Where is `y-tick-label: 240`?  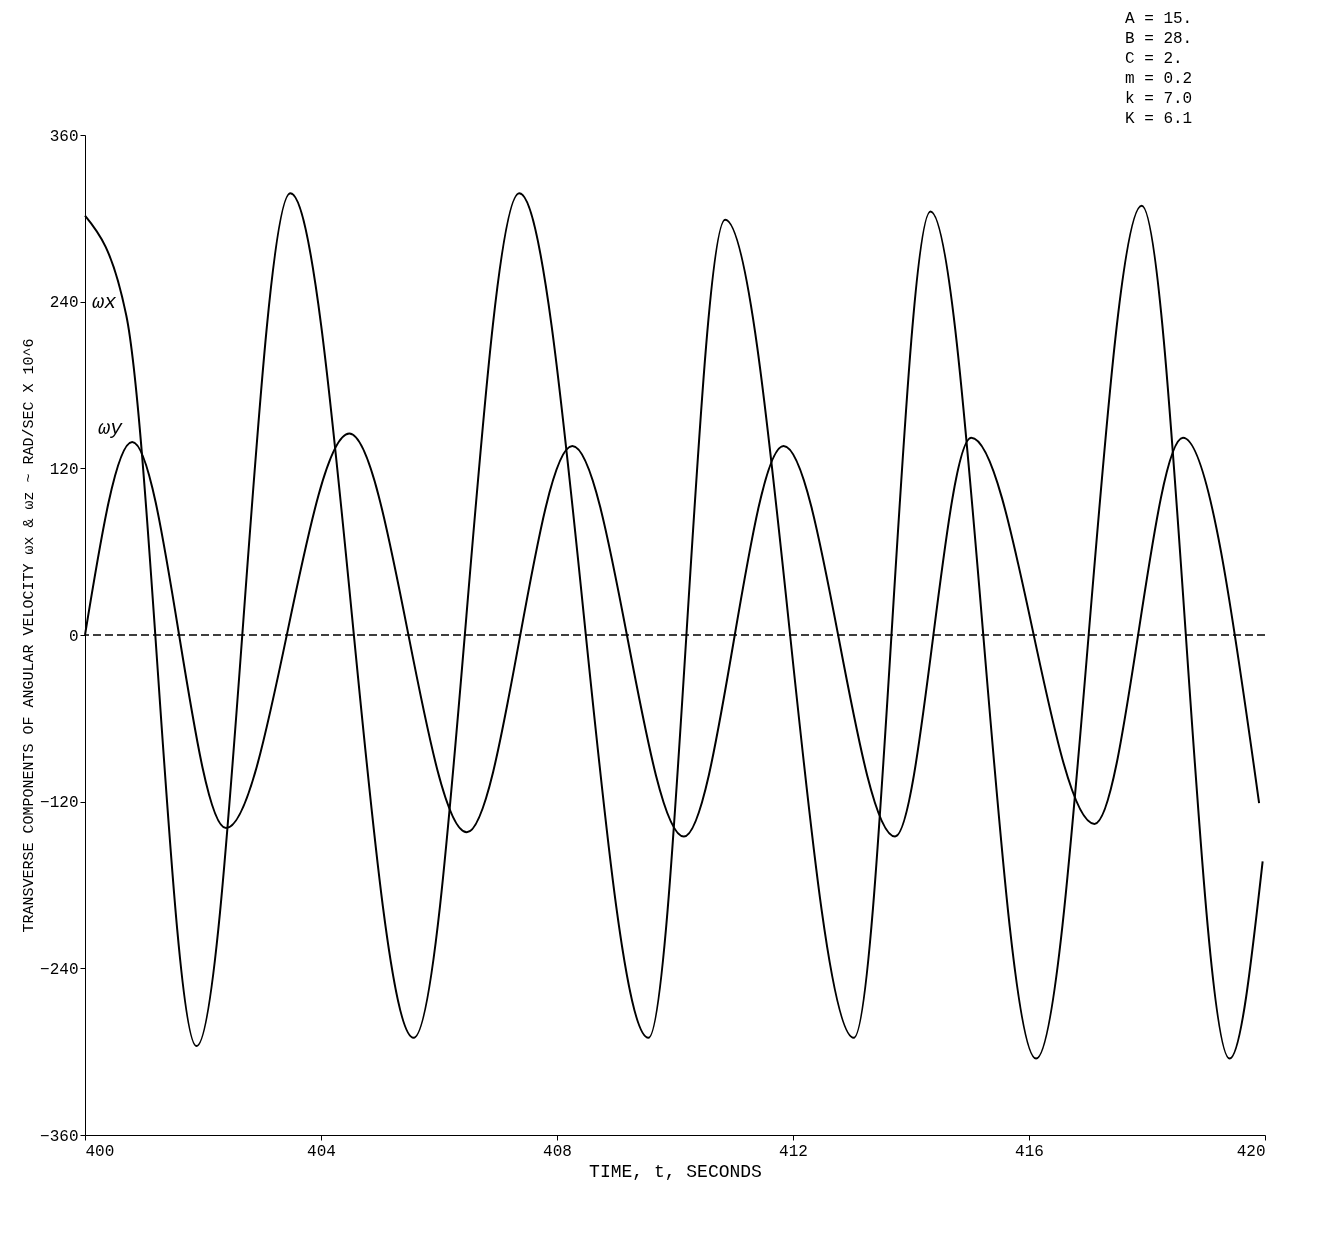
y-tick-label: 240 is located at coordinates (64, 303).